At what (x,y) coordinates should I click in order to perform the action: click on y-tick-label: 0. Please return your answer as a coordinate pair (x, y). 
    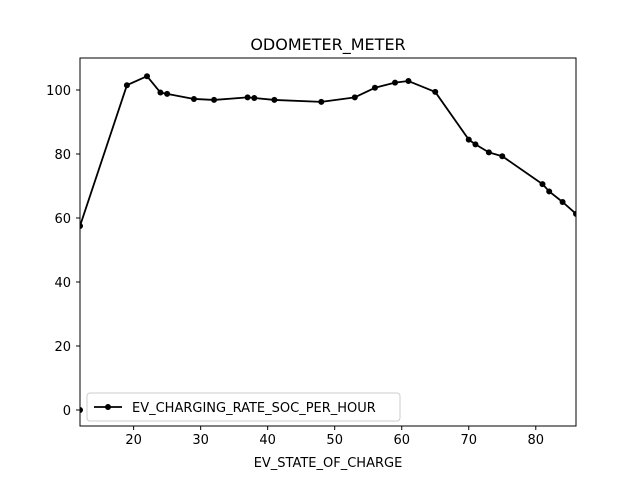
    Looking at the image, I should click on (67, 411).